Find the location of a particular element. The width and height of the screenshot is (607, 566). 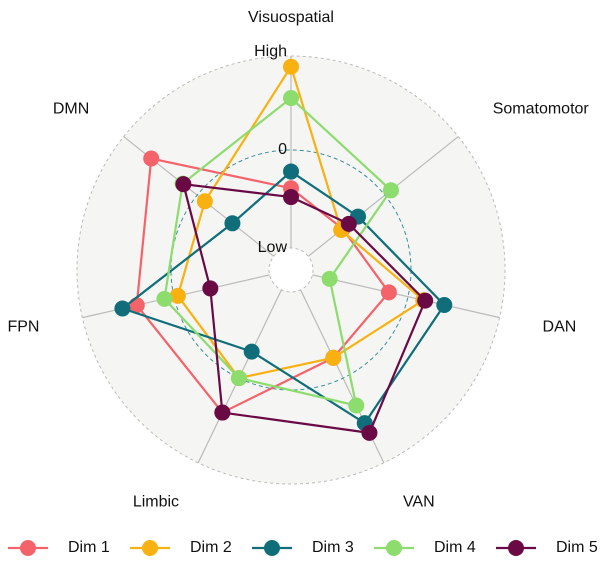

axis-label: Visuospatial is located at coordinates (291, 17).